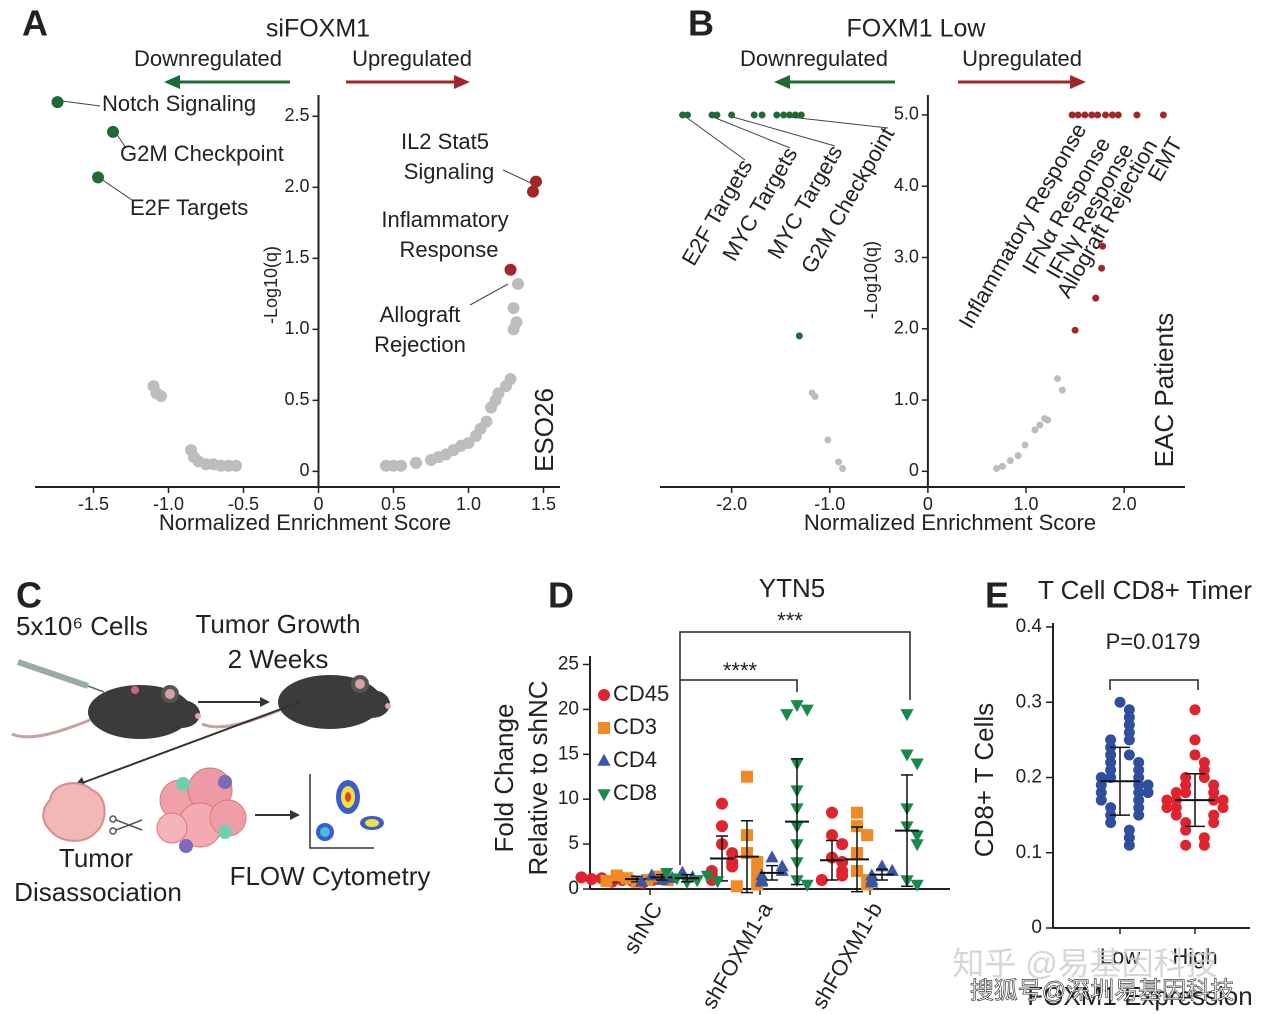  What do you see at coordinates (1084, 963) in the screenshot?
I see `watermark: 知乎 @易基因科技` at bounding box center [1084, 963].